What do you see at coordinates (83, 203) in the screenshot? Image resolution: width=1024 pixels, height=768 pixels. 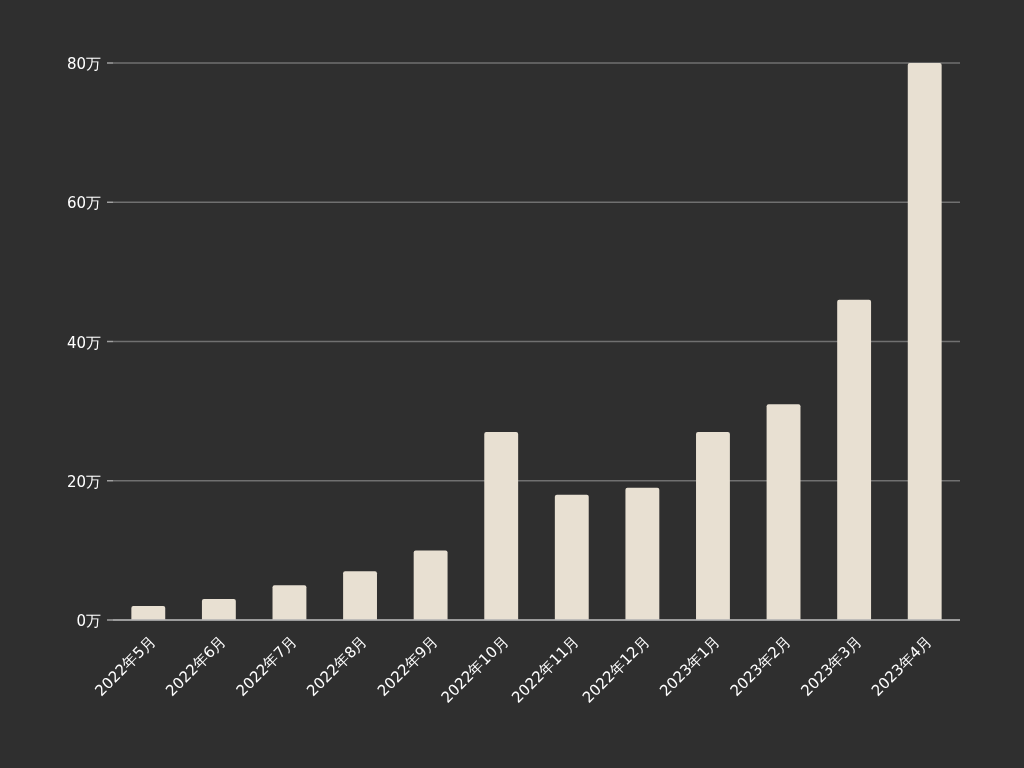 I see `y-tick-label: 60万` at bounding box center [83, 203].